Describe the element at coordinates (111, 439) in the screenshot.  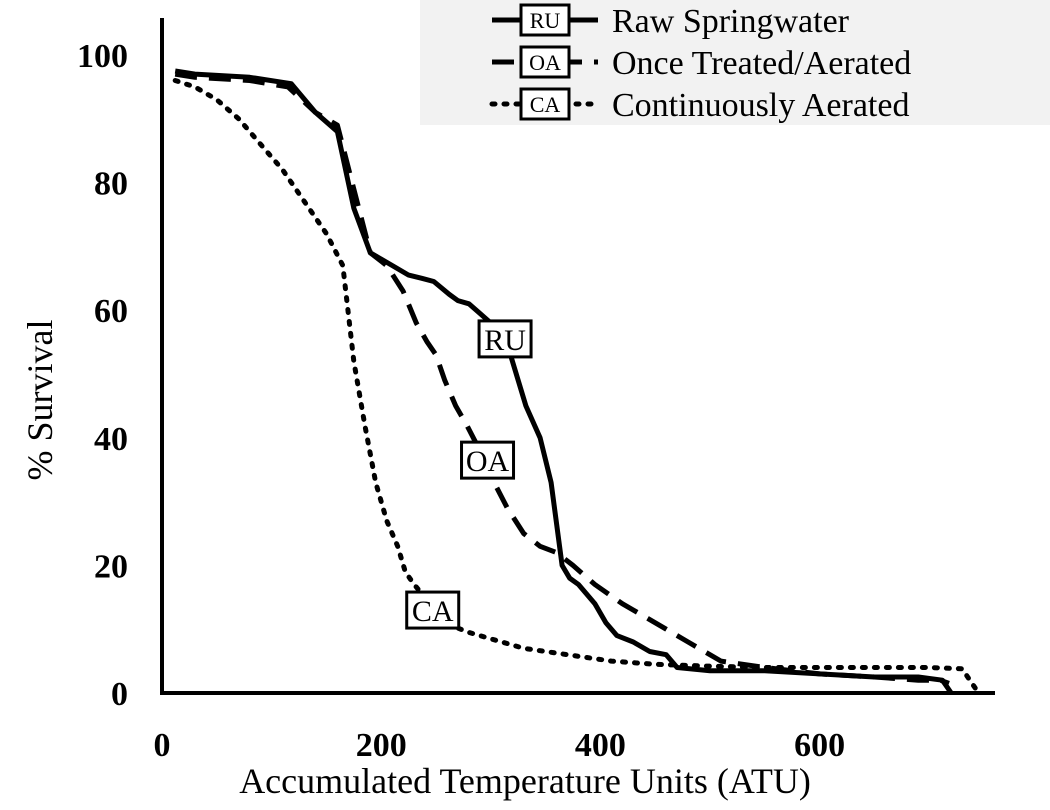
I see `y-tick-label: 40` at that location.